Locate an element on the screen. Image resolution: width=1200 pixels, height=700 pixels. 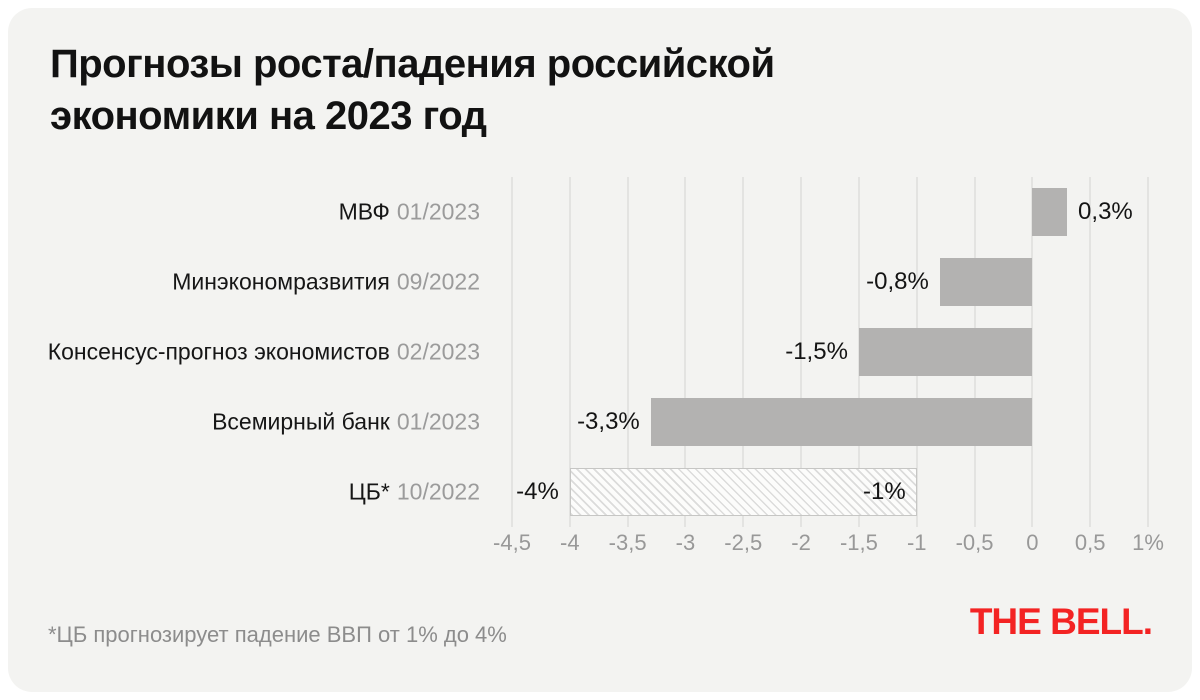
category-label: Всемирный банк 01/2023 is located at coordinates (346, 422).